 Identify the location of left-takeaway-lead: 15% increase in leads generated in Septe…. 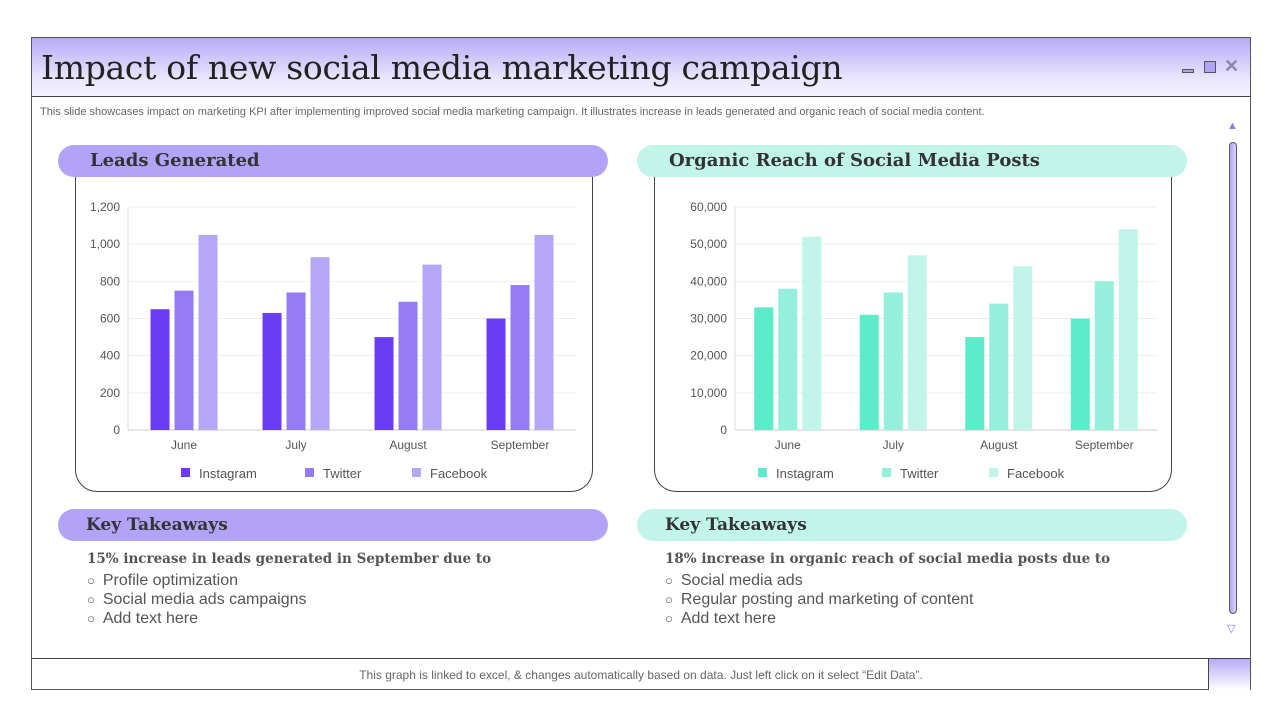
(289, 559).